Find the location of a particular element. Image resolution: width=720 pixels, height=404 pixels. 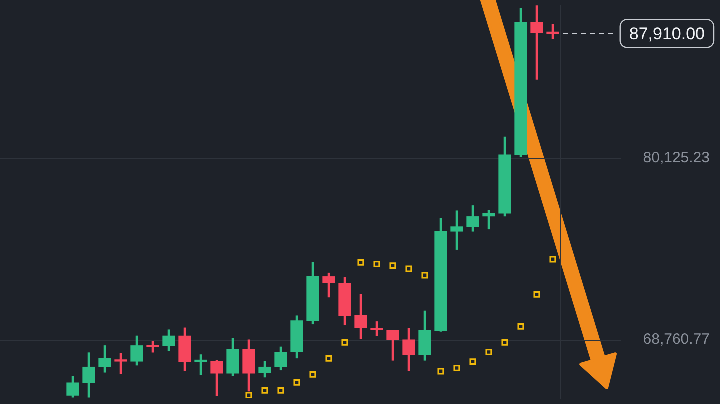

ref-line-label: 87,910.00 is located at coordinates (667, 34).